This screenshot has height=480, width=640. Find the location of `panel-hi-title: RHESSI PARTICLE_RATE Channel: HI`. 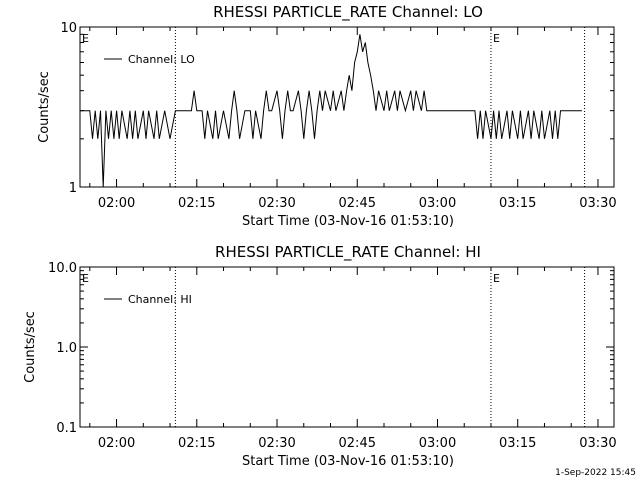

panel-hi-title: RHESSI PARTICLE_RATE Channel: HI is located at coordinates (348, 252).